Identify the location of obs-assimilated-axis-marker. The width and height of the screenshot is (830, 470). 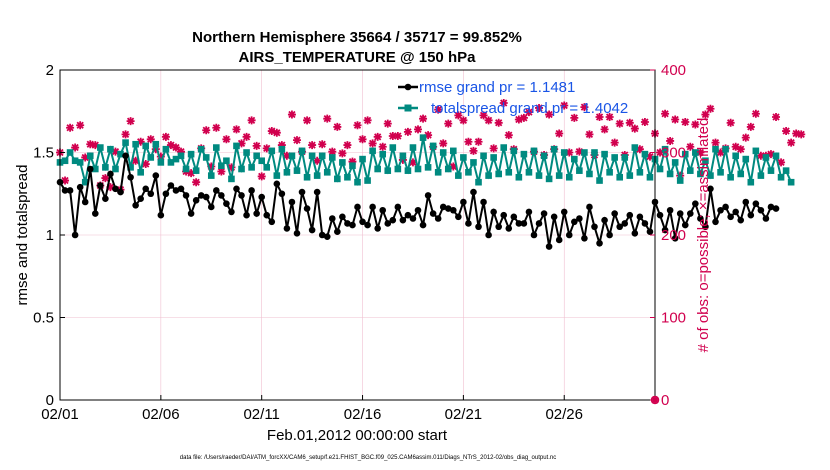
(655, 400).